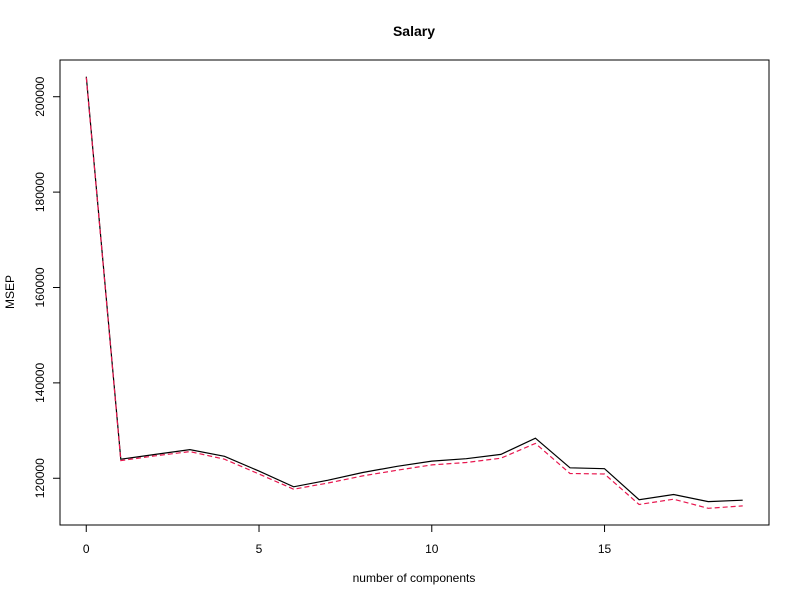 Image resolution: width=800 pixels, height=600 pixels. I want to click on x-tick-label: 0, so click(86, 549).